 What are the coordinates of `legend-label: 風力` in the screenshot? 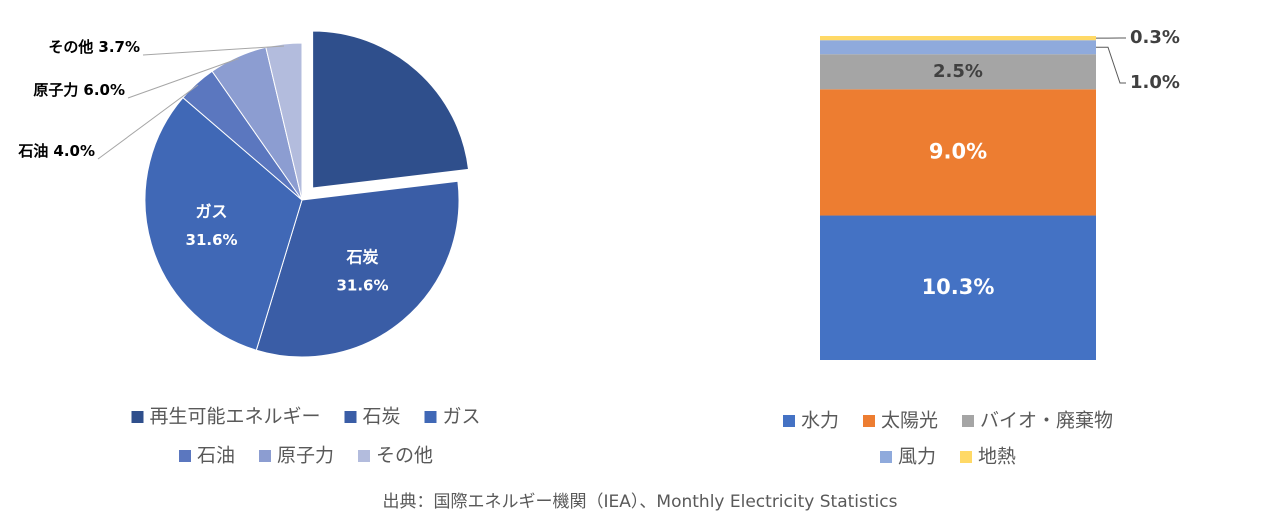 It's located at (917, 457).